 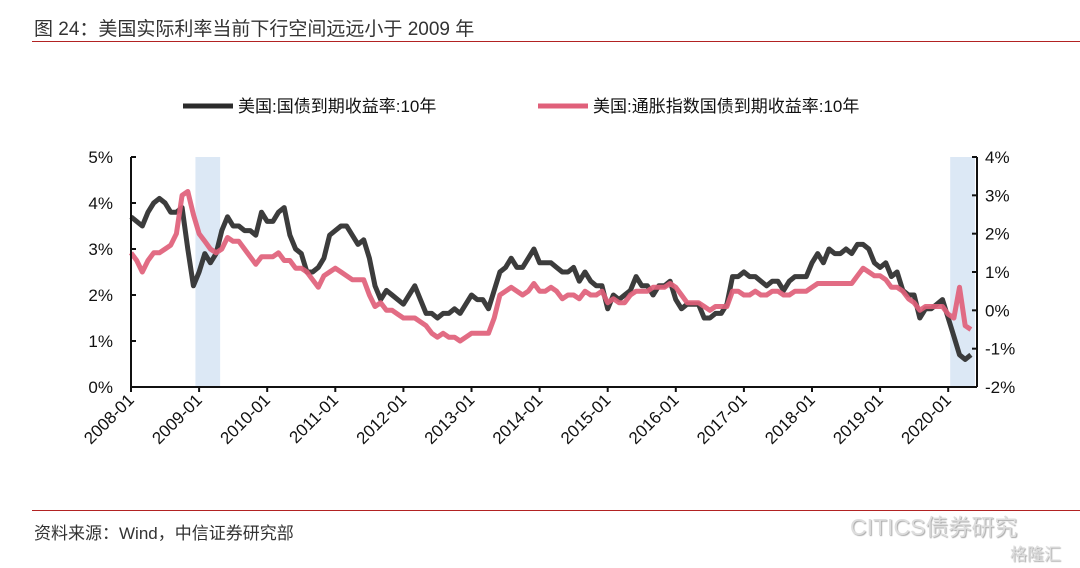 I want to click on x-tick-label: 2009-01, so click(x=177, y=419).